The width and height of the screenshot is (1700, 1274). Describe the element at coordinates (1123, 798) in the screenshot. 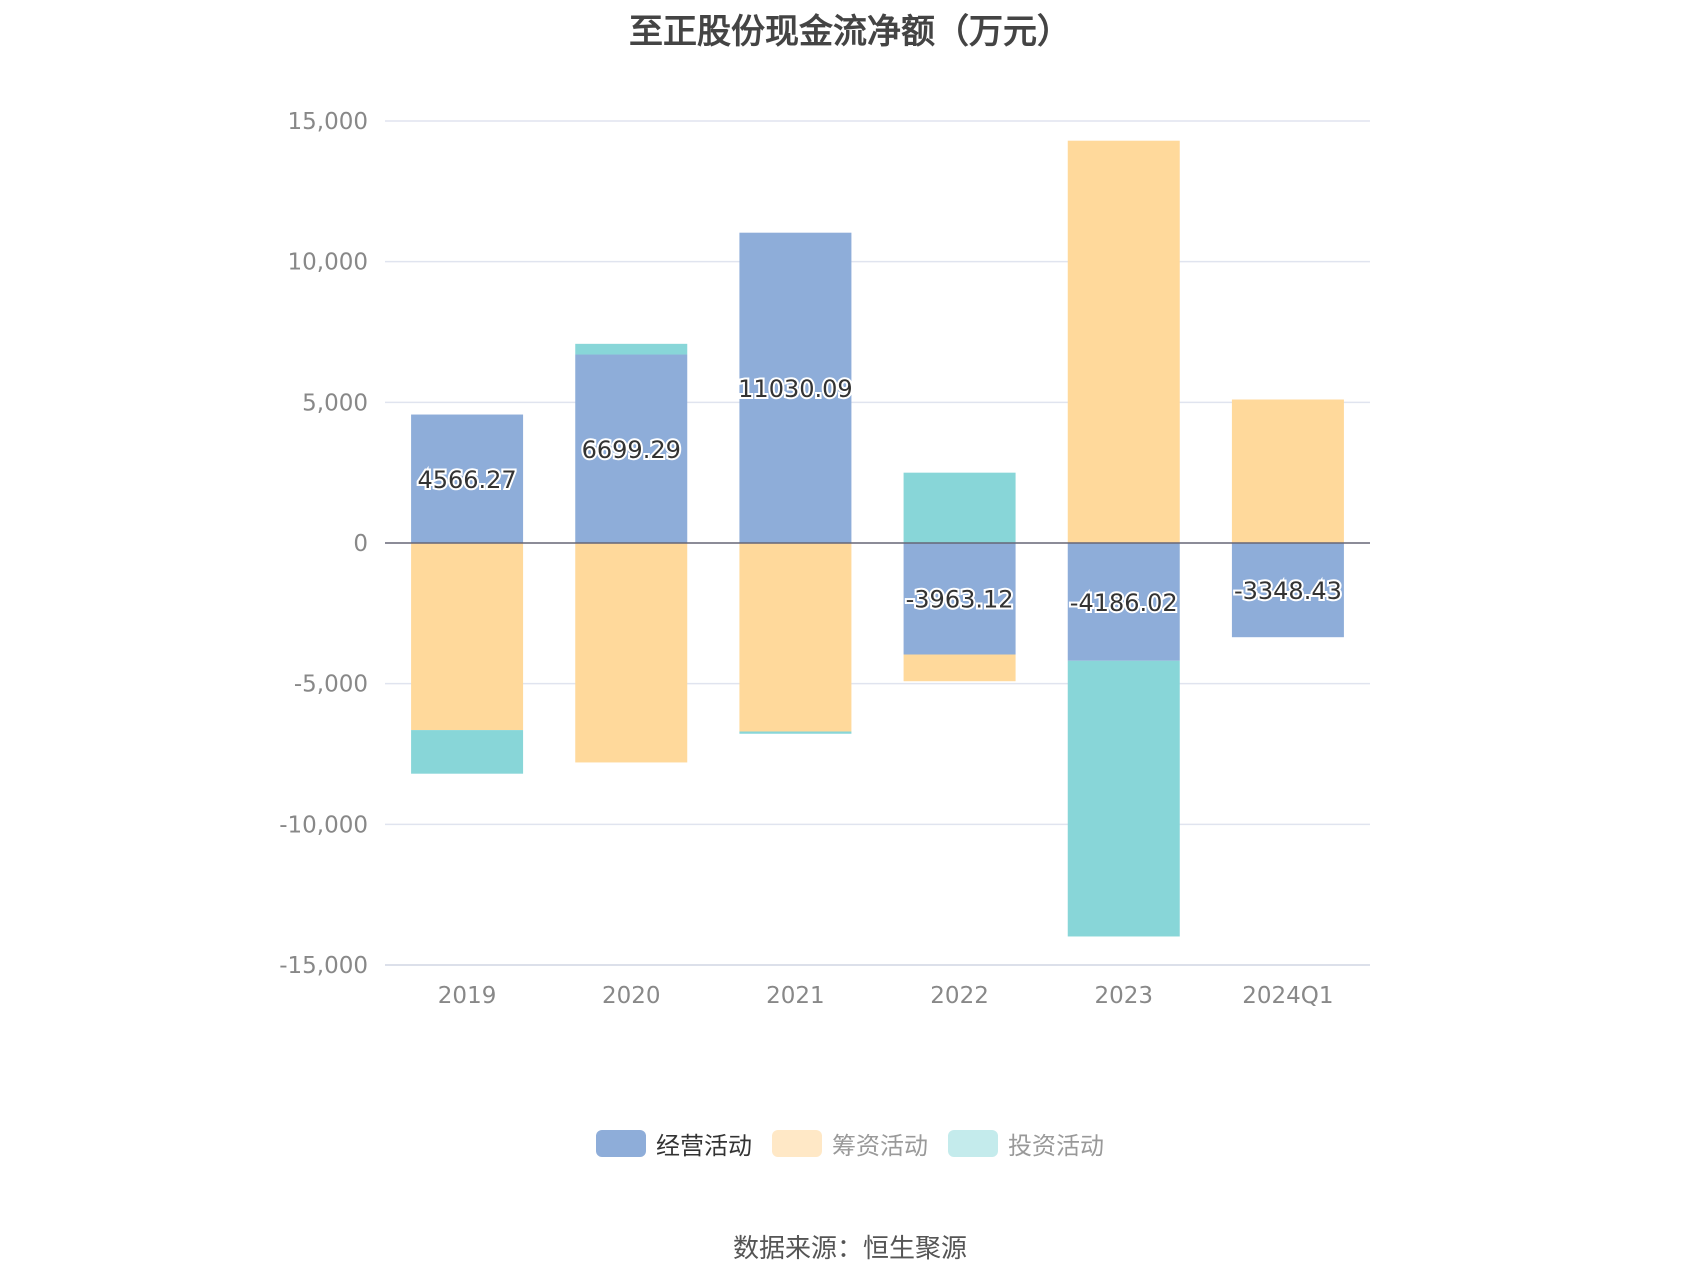

I see `bar-investing-2023` at that location.